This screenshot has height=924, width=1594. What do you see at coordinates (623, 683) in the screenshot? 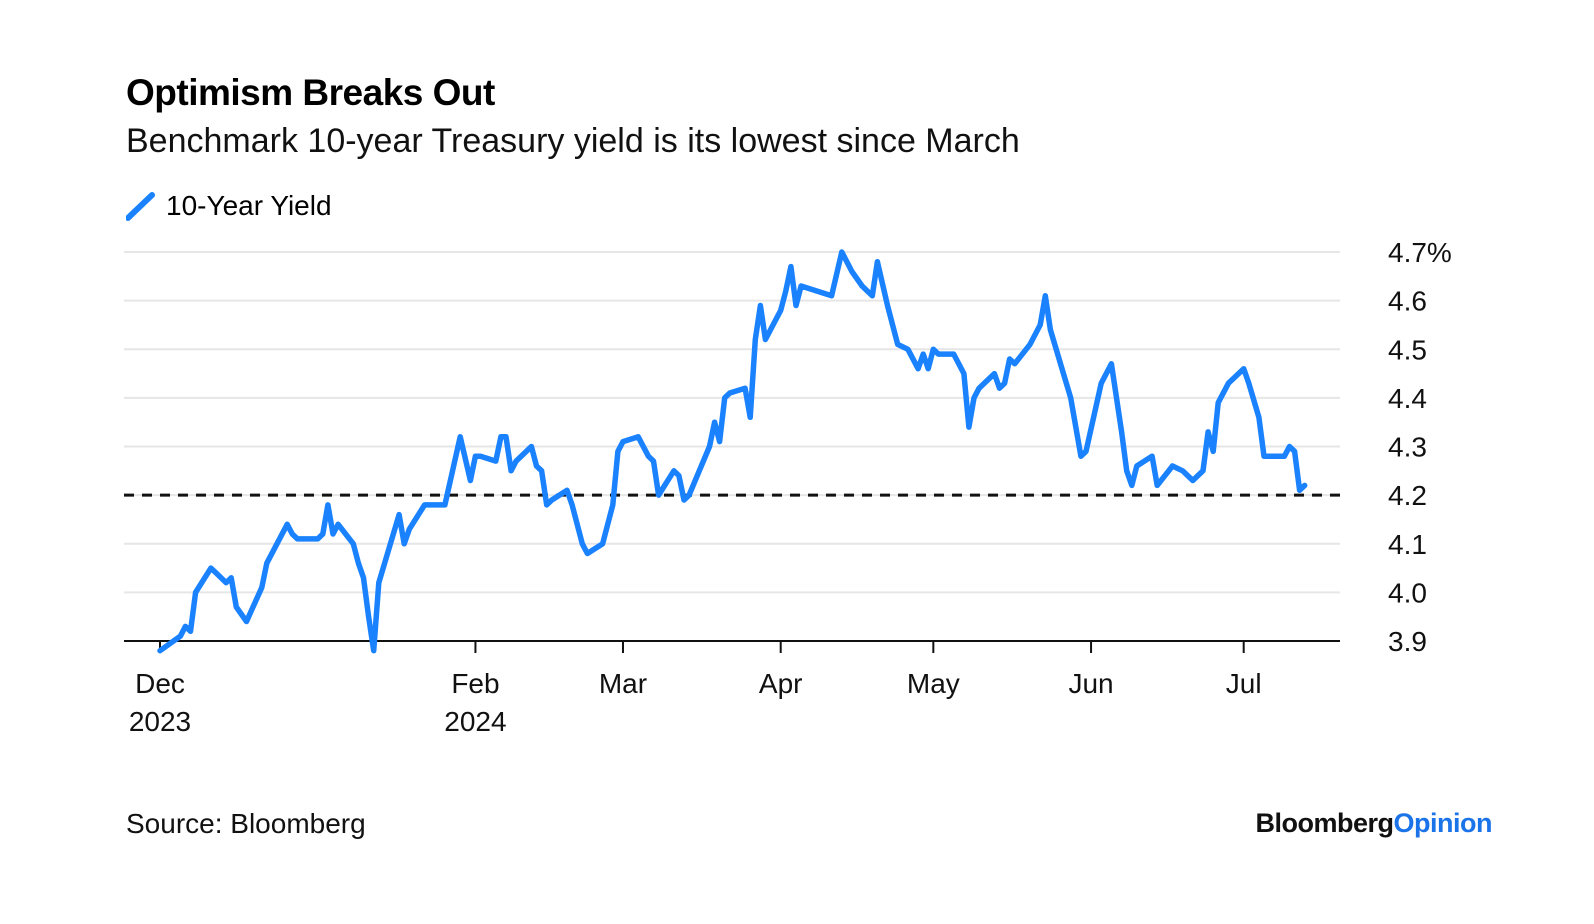
I see `x-tick-label: Mar` at bounding box center [623, 683].